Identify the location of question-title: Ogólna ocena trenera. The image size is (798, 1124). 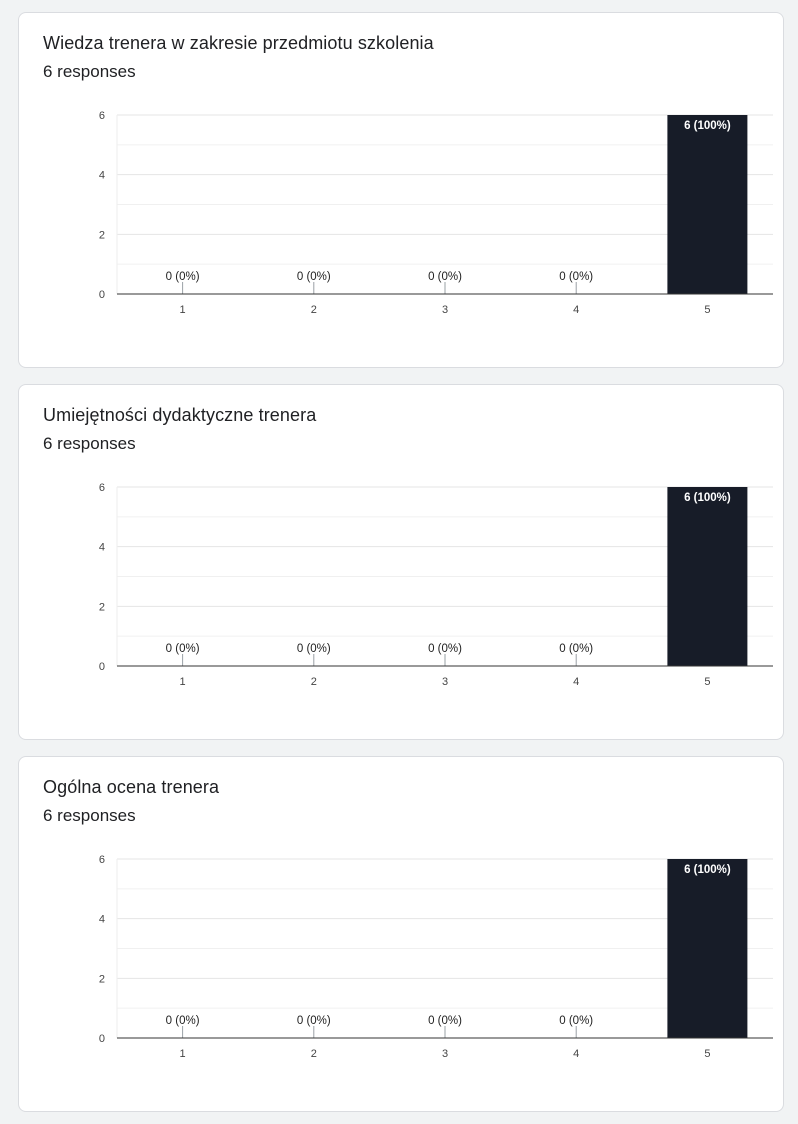
(131, 787).